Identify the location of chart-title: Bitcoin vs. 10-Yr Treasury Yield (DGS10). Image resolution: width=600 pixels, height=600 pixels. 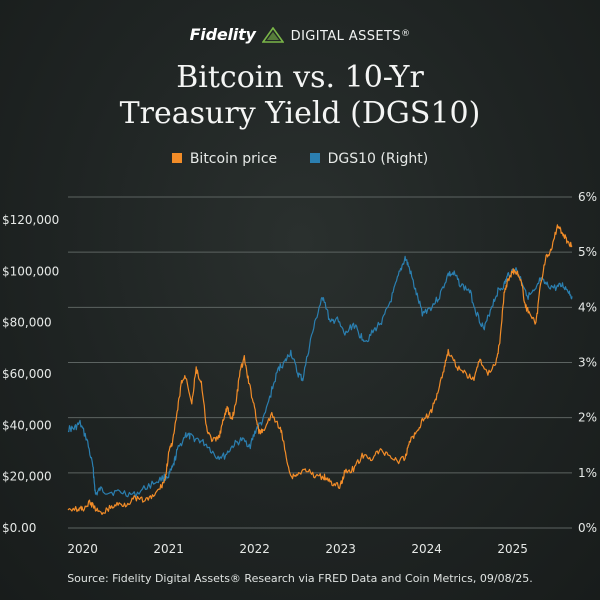
(300, 96).